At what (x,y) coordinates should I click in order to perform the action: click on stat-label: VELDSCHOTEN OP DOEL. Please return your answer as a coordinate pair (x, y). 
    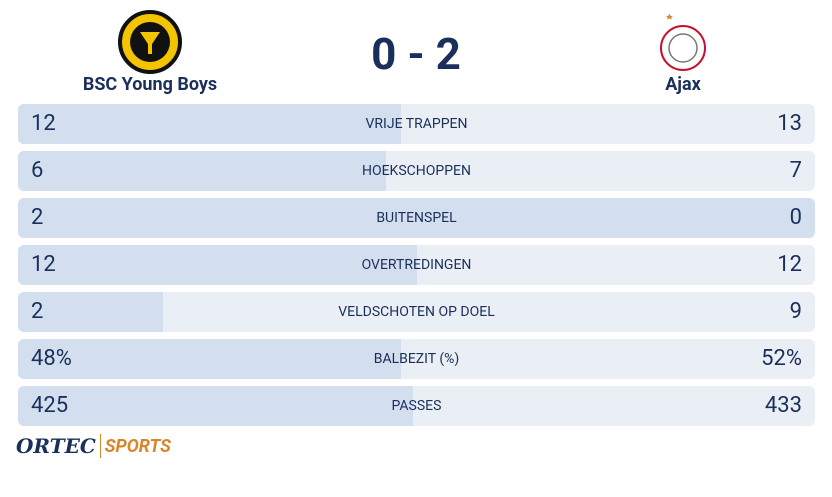
    Looking at the image, I should click on (416, 312).